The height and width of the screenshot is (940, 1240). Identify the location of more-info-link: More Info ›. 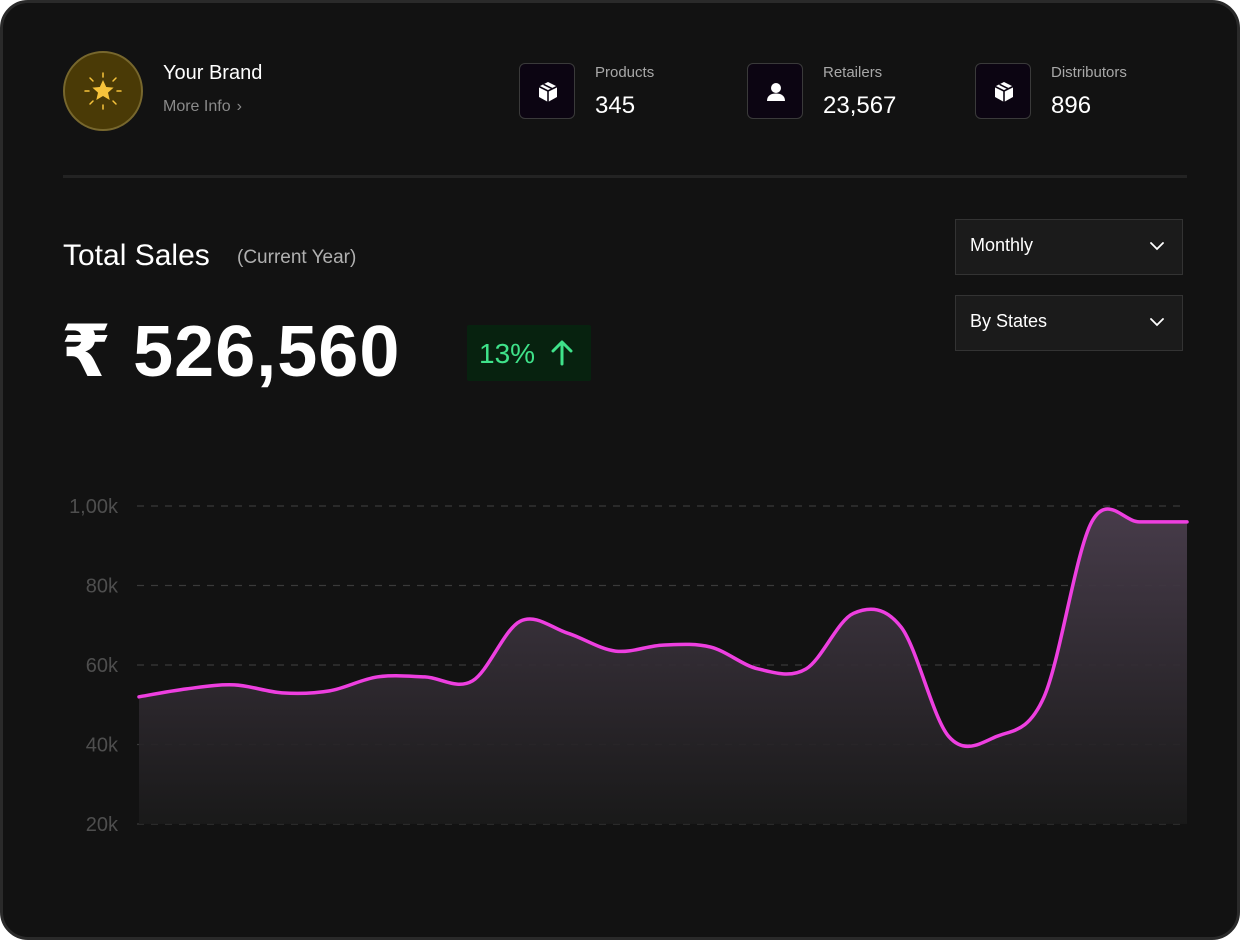
(202, 107).